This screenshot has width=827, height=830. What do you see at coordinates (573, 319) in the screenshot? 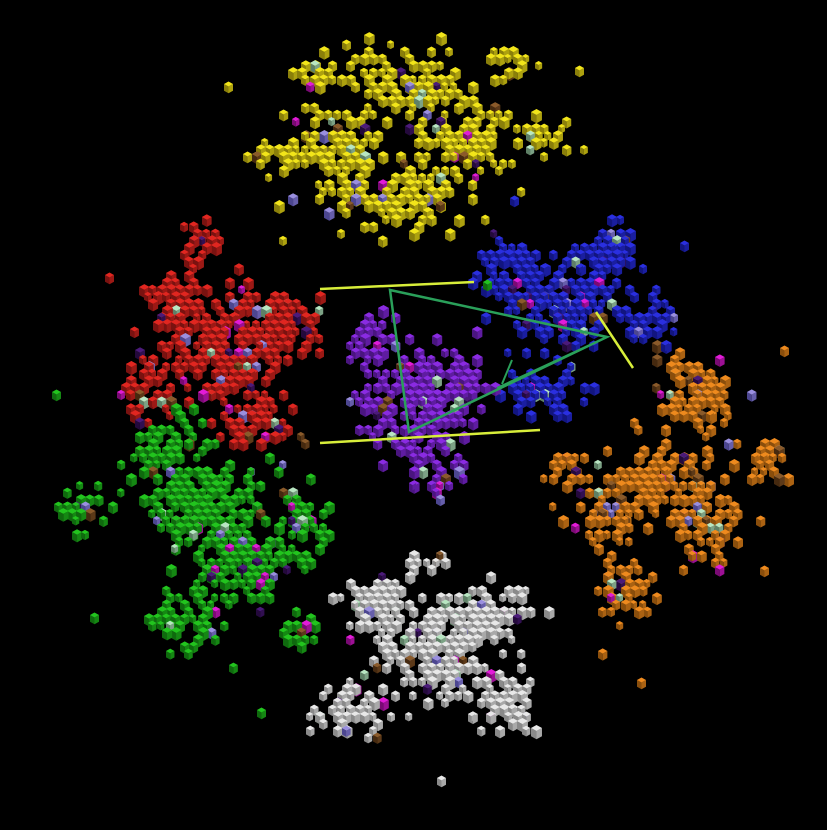
I see `blue-cluster` at bounding box center [573, 319].